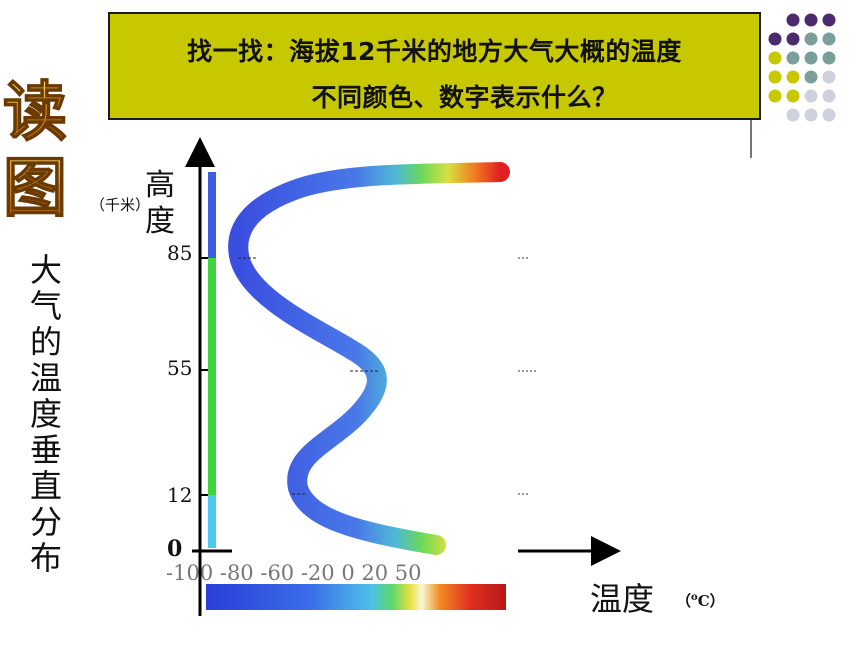 This screenshot has height=645, width=860. I want to click on side-title-char: 气, so click(45, 306).